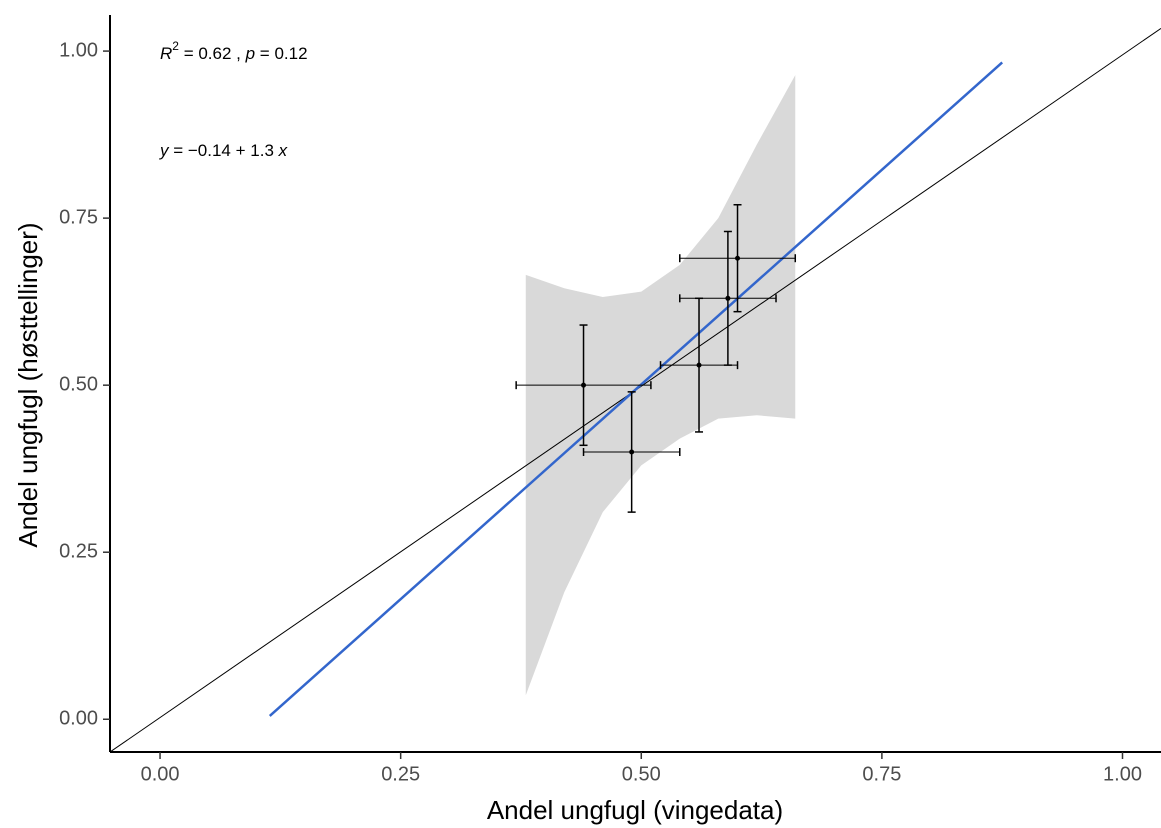  What do you see at coordinates (164, 150) in the screenshot?
I see `annotation-part: y` at bounding box center [164, 150].